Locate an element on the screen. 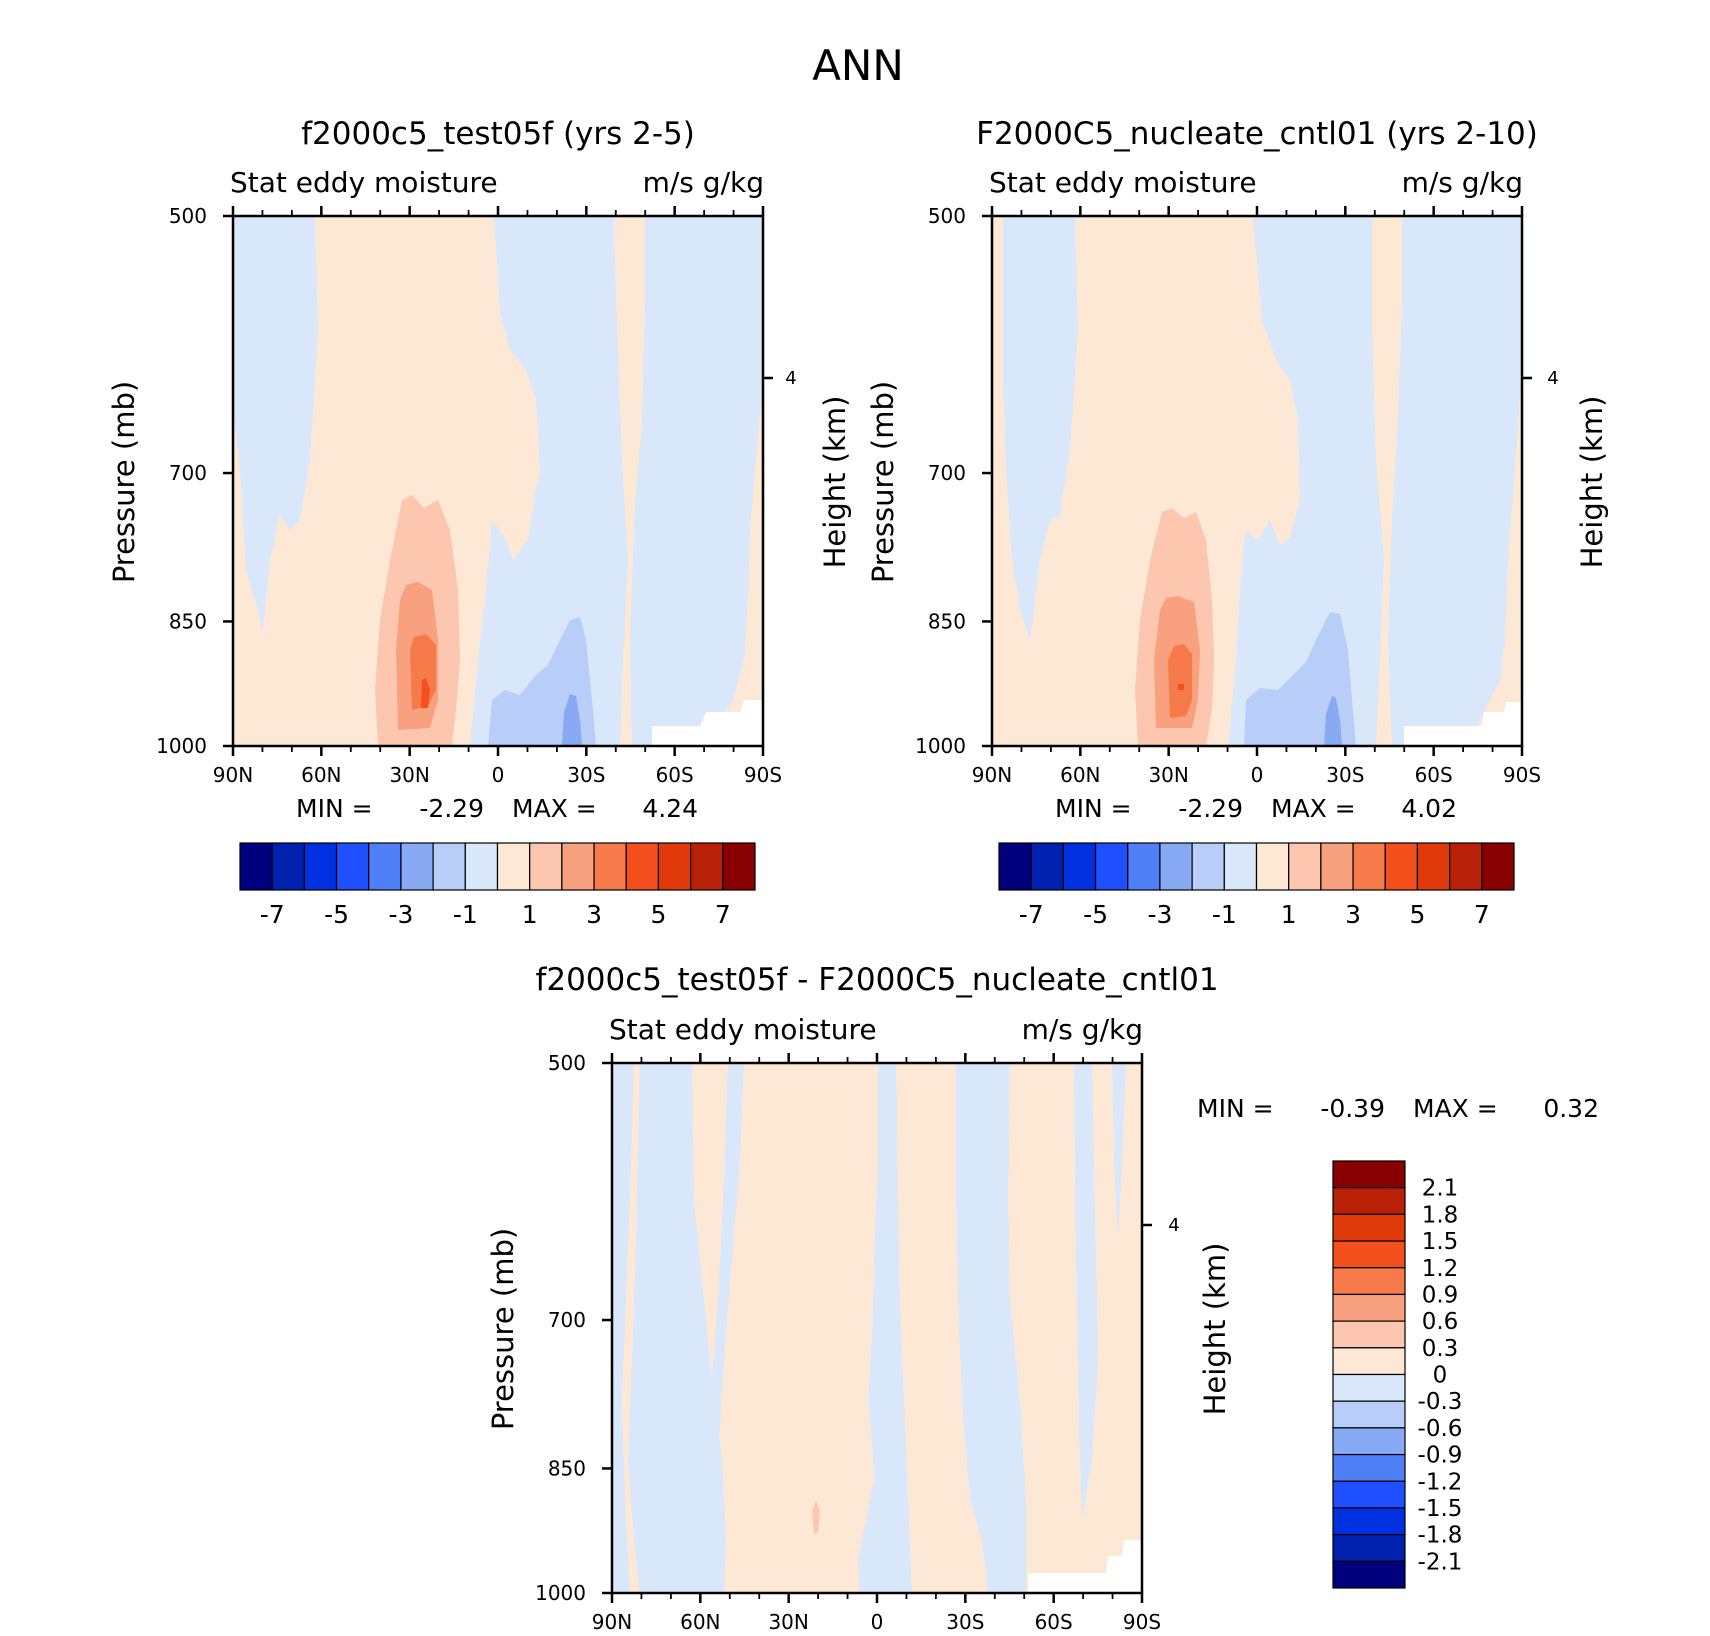  colorbar-label: -0.6 is located at coordinates (1440, 1429).